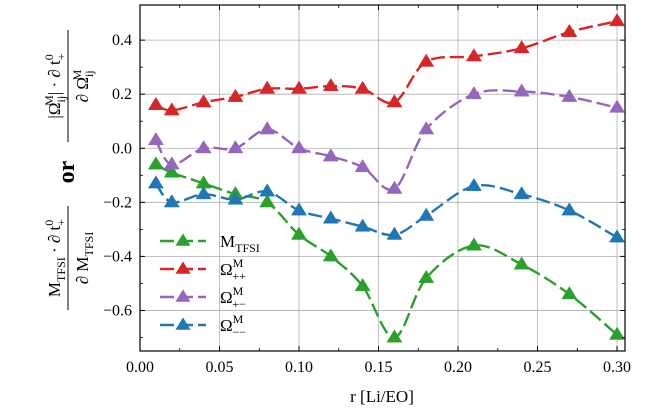  I want to click on legend-entry: ΩM +−, so click(203, 297).